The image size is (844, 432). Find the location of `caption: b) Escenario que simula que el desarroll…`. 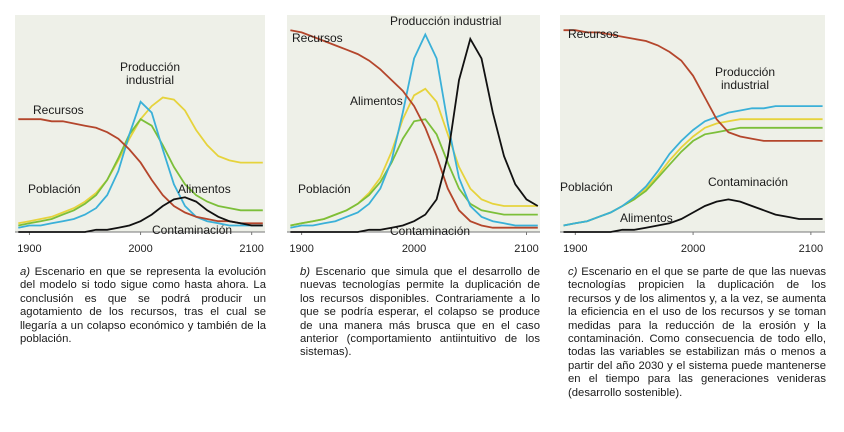

caption: b) Escenario que simula que el desarroll… is located at coordinates (420, 313).